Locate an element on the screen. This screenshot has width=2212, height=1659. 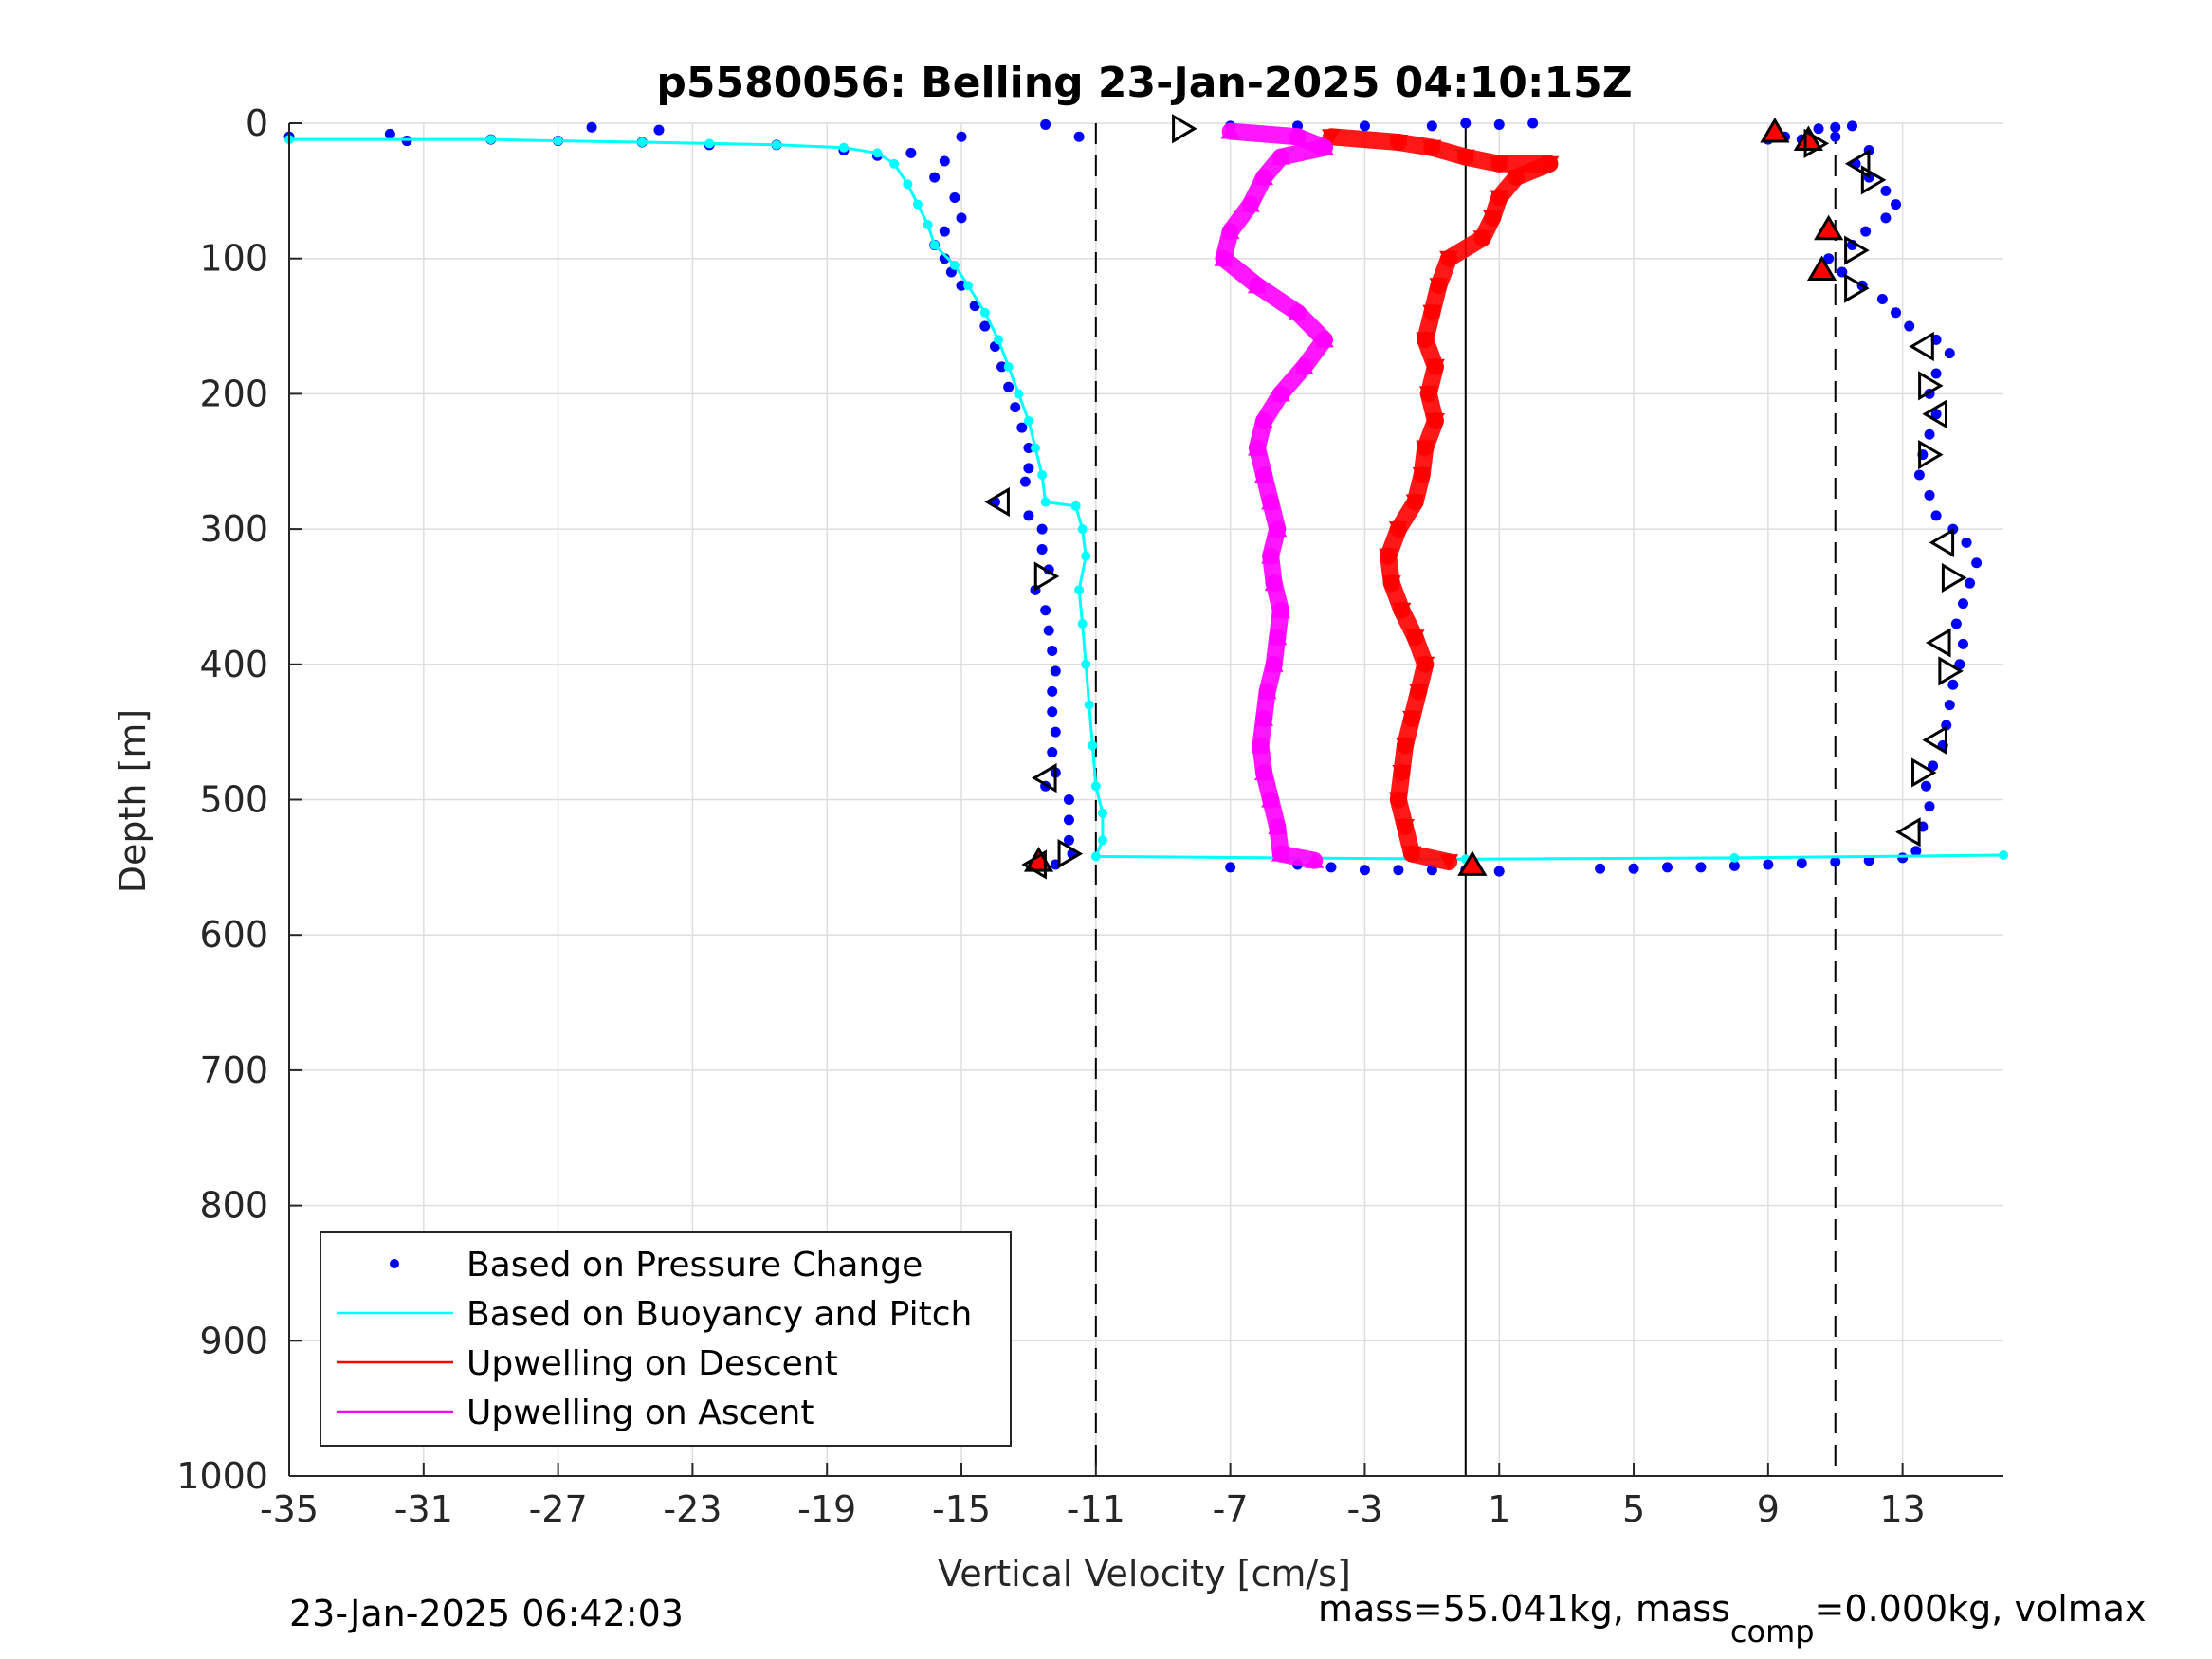
x-tick-label: -23 is located at coordinates (692, 1509).